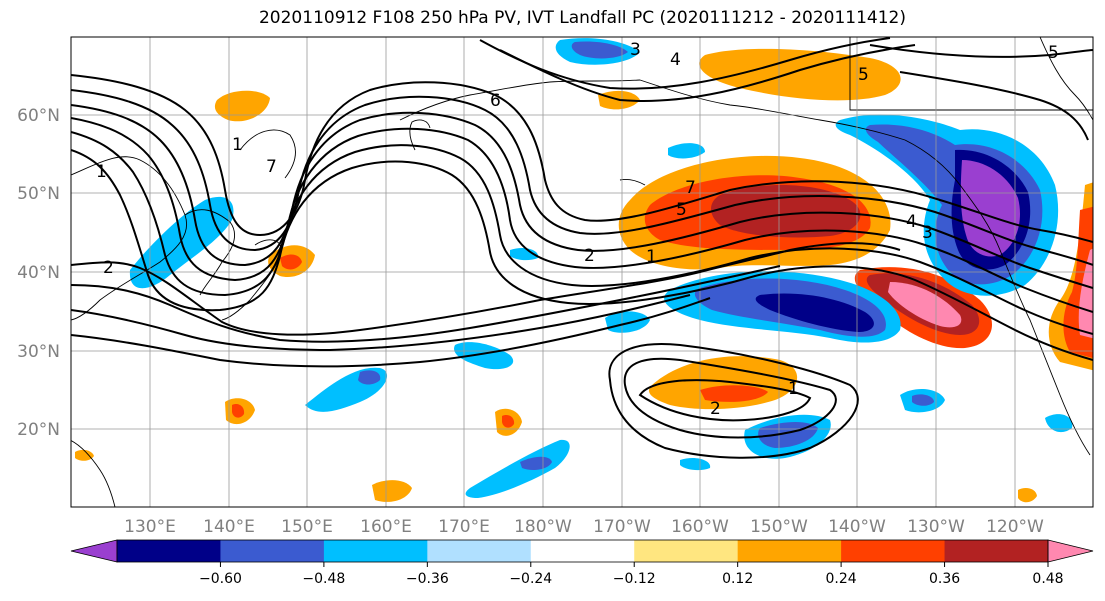 This screenshot has height=601, width=1105. What do you see at coordinates (1070, 551) in the screenshot?
I see `colorbar-extend-high` at bounding box center [1070, 551].